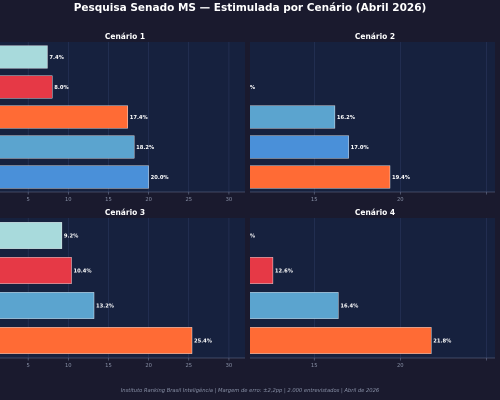 Image resolution: width=500 pixels, height=400 pixels. Describe the element at coordinates (56, 58) in the screenshot. I see `bar-value-label: 7.4%` at that location.